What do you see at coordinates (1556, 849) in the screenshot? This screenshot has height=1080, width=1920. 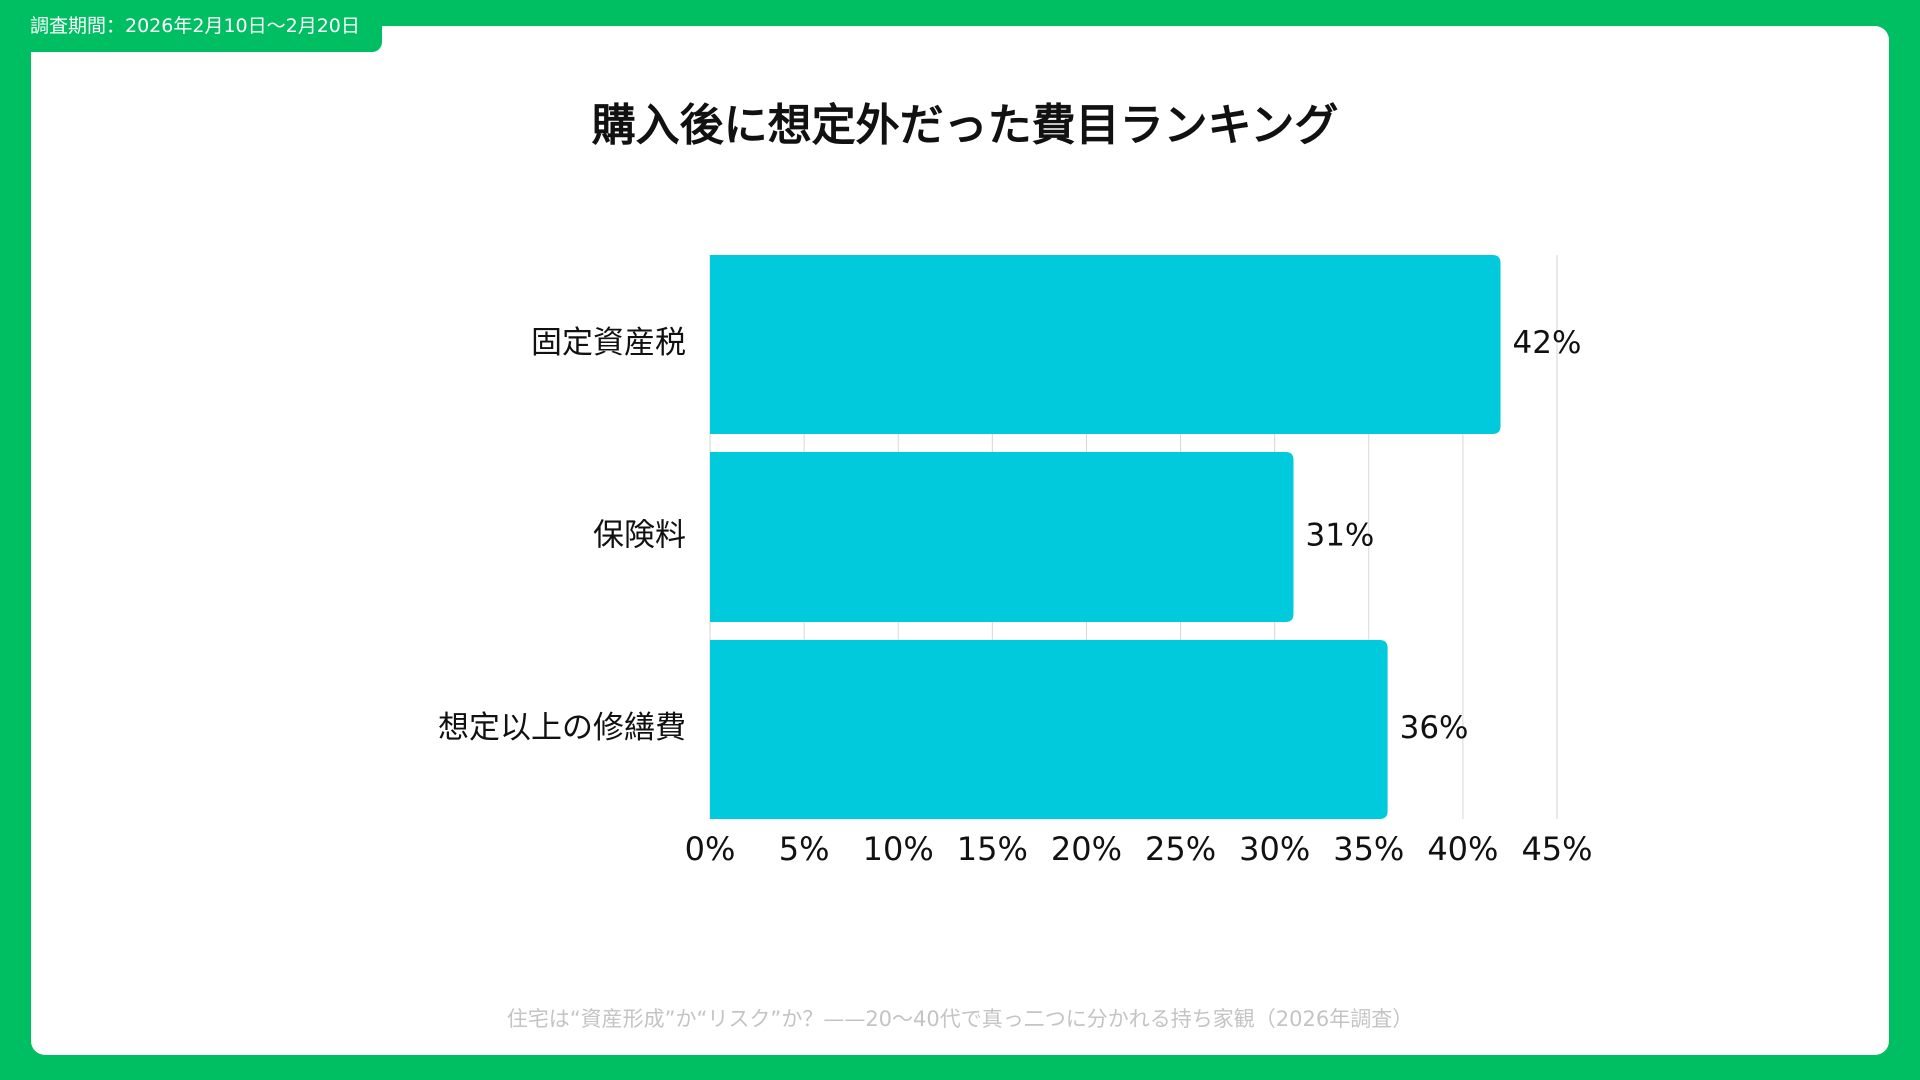 I see `x-tick-label: 45%` at bounding box center [1556, 849].